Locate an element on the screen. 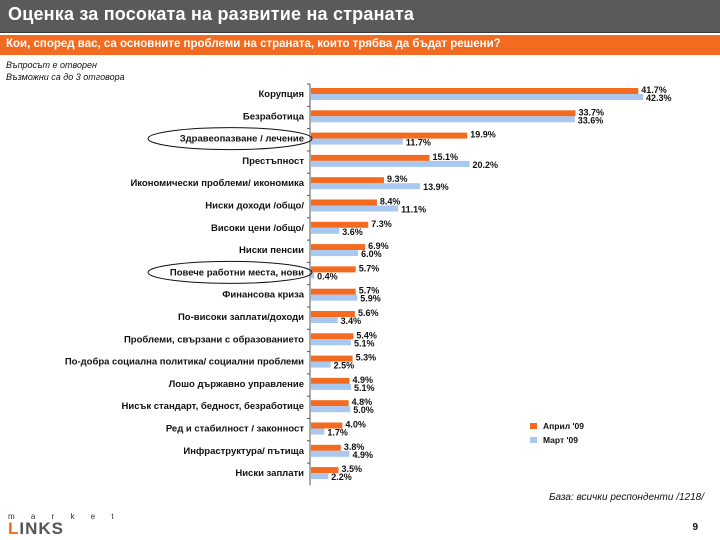 Image resolution: width=720 pixels, height=540 pixels. page-number: 9 is located at coordinates (695, 527).